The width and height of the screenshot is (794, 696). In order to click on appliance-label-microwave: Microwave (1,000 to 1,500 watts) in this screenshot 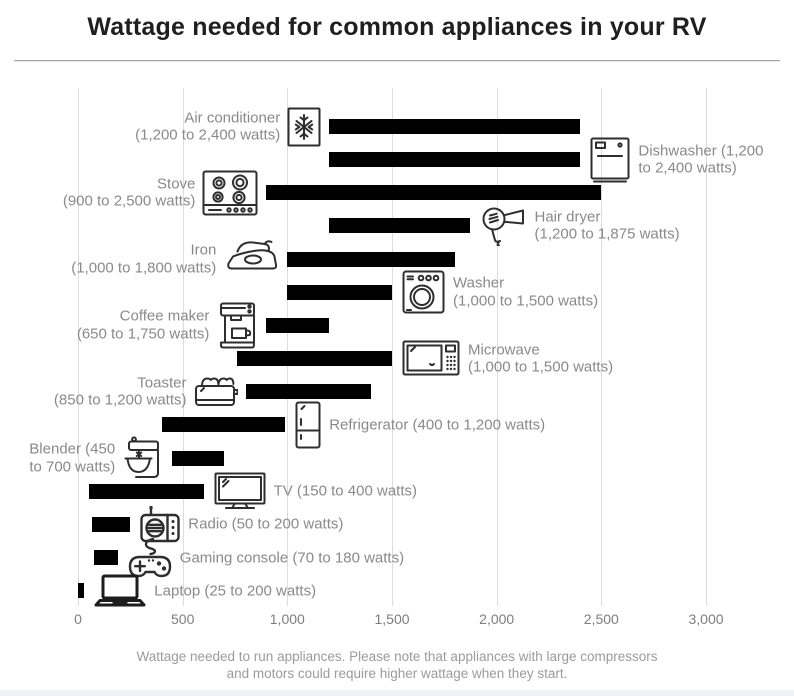, I will do `click(540, 358)`.